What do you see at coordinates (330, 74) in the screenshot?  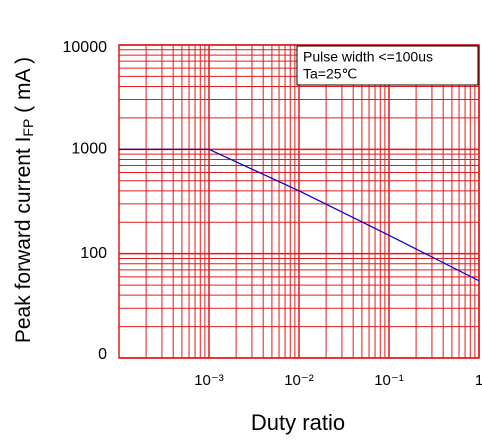 I see `annotation: Ta=25℃` at bounding box center [330, 74].